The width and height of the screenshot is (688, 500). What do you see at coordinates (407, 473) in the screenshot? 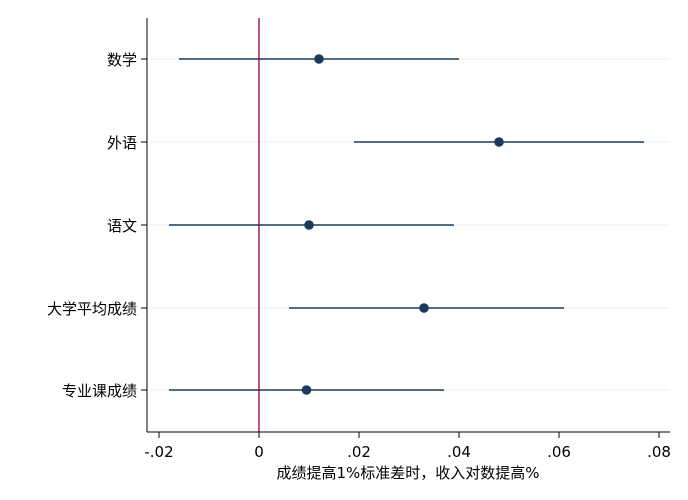
I see `x-axis-title: 成绩提高1%标准差时，收入对数提高%` at bounding box center [407, 473].